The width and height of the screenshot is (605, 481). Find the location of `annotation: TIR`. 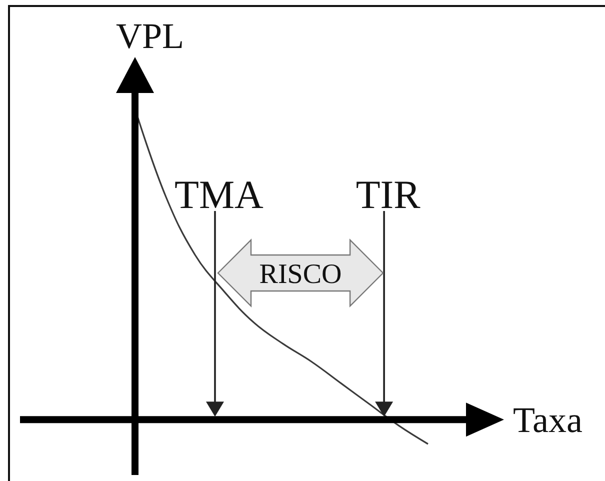

annotation: TIR is located at coordinates (388, 194).